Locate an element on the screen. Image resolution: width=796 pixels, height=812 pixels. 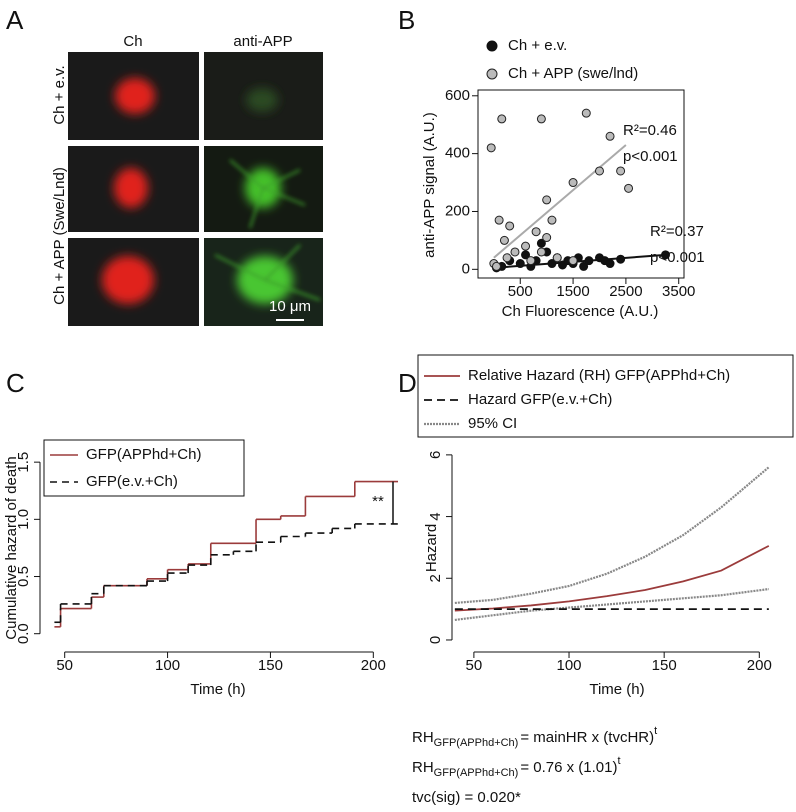
panel-letter: D is located at coordinates (407, 383).